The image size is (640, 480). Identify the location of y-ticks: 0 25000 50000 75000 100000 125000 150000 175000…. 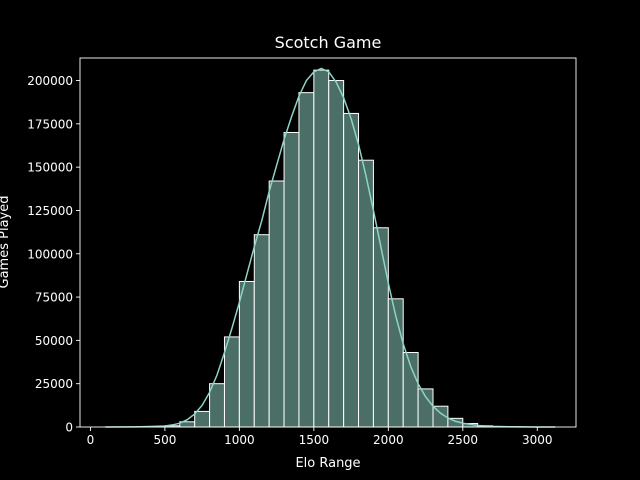
(53, 254).